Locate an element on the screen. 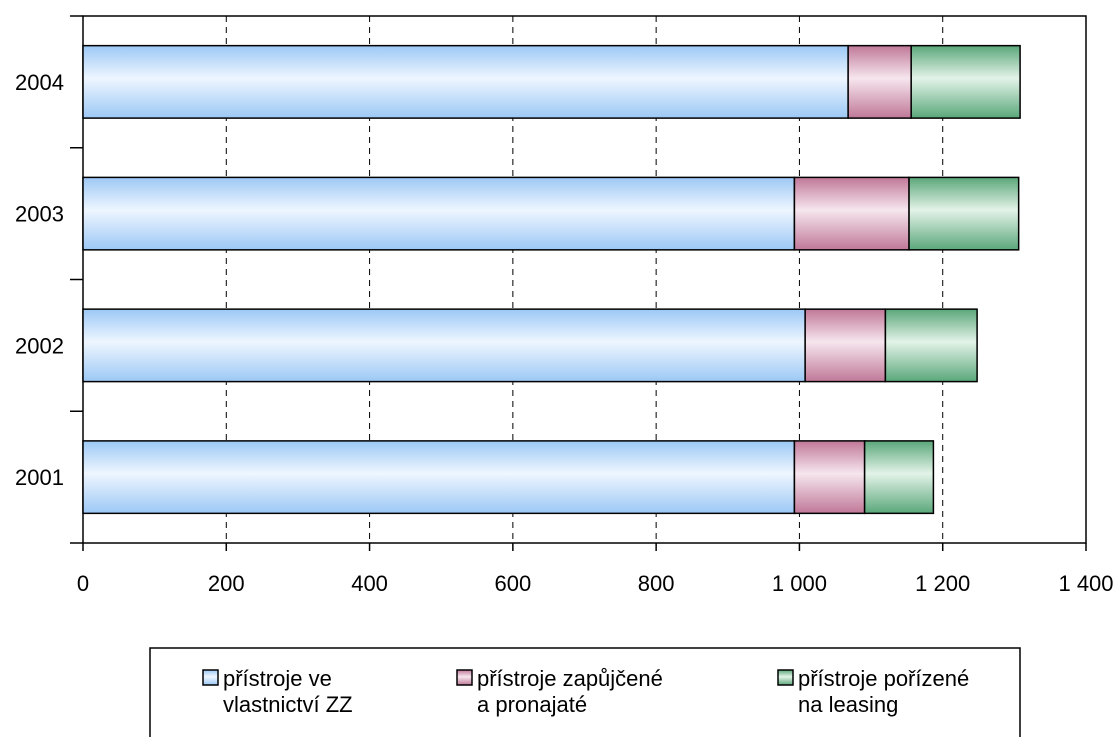 This screenshot has width=1119, height=737. x-tick-label: 400 is located at coordinates (369, 583).